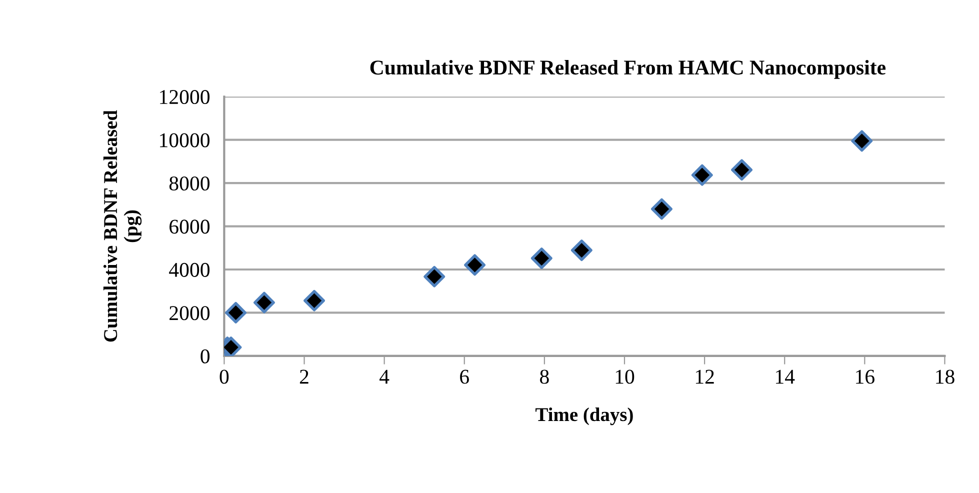  What do you see at coordinates (625, 377) in the screenshot?
I see `x-tick-label: 10` at bounding box center [625, 377].